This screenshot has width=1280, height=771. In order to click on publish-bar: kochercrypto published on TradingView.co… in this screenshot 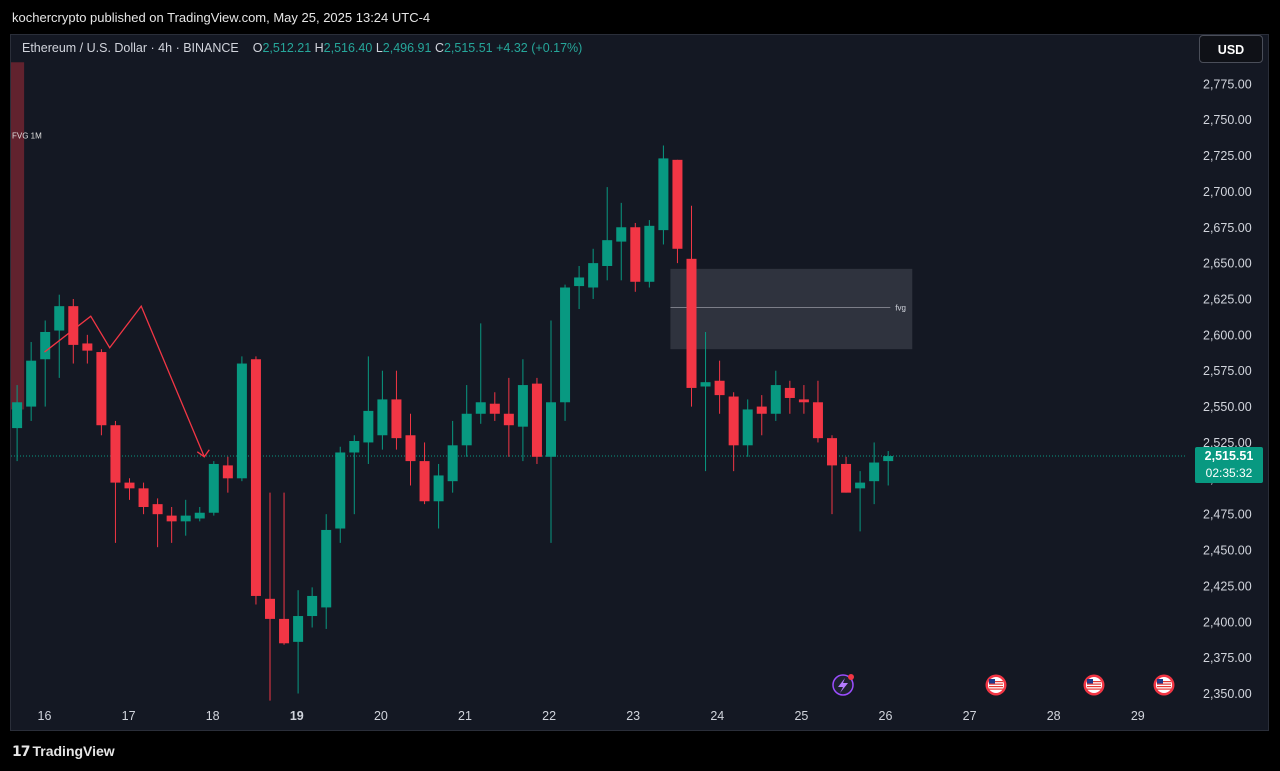, I will do `click(640, 17)`.